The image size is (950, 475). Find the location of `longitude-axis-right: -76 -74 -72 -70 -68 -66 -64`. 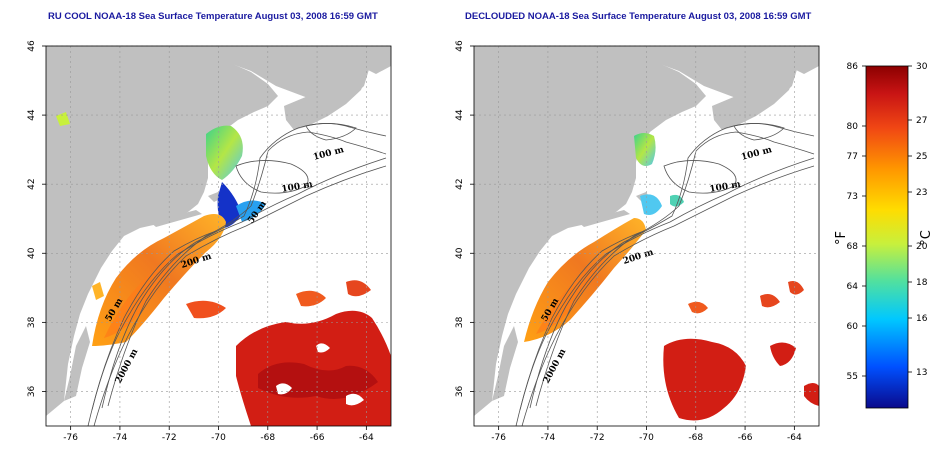

longitude-axis-right: -76 -74 -72 -70 -68 -66 -64 is located at coordinates (646, 434).